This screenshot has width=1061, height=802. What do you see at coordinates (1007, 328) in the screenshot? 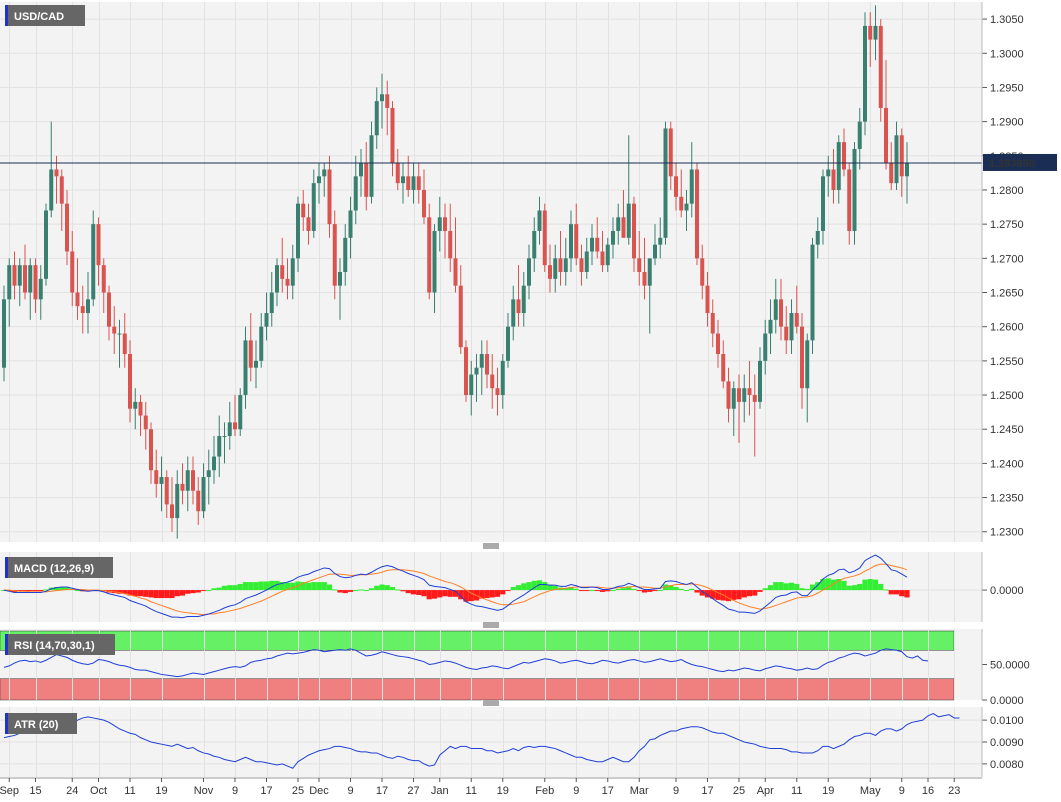
I see `price-y-tick-label: 1.2600` at bounding box center [1007, 328].